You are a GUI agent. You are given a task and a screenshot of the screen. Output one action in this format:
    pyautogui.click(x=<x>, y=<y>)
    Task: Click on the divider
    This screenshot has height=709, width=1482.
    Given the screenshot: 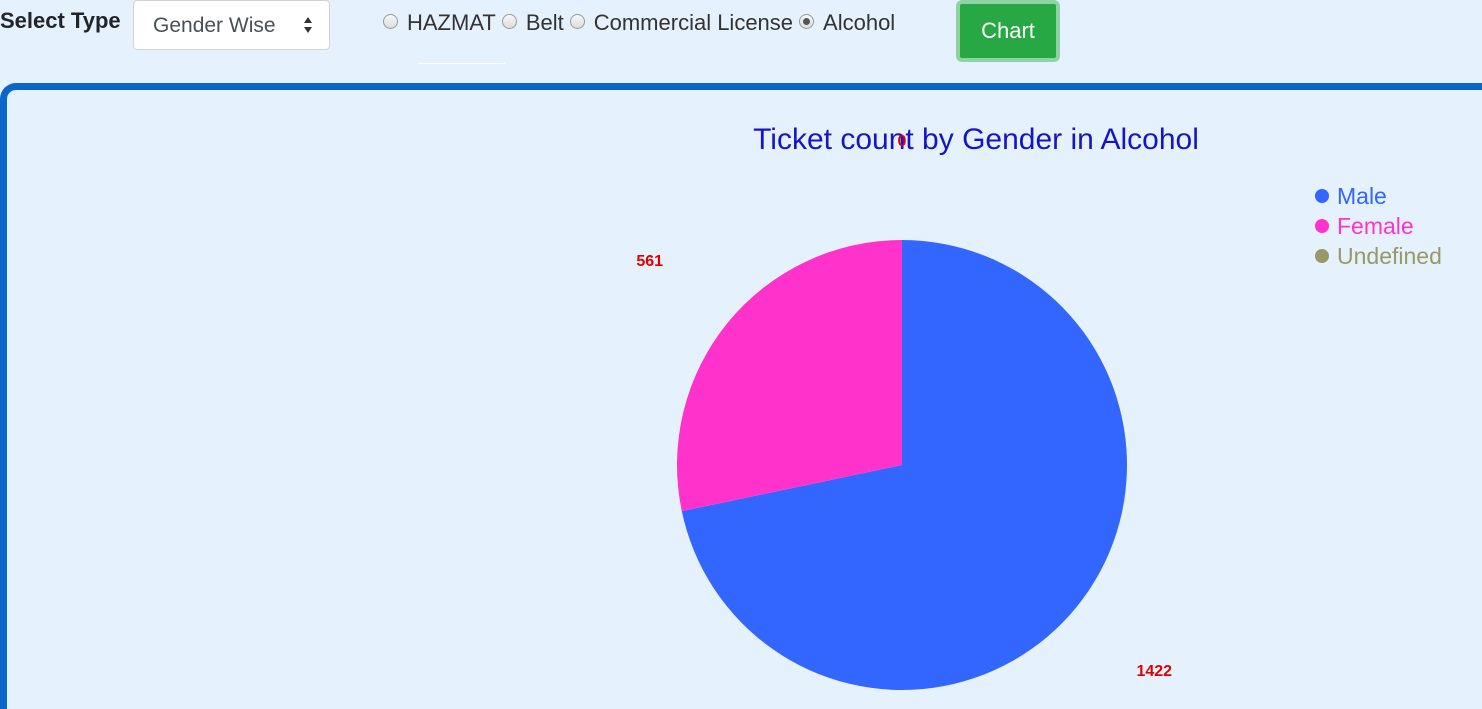 What is the action you would take?
    pyautogui.click(x=462, y=63)
    